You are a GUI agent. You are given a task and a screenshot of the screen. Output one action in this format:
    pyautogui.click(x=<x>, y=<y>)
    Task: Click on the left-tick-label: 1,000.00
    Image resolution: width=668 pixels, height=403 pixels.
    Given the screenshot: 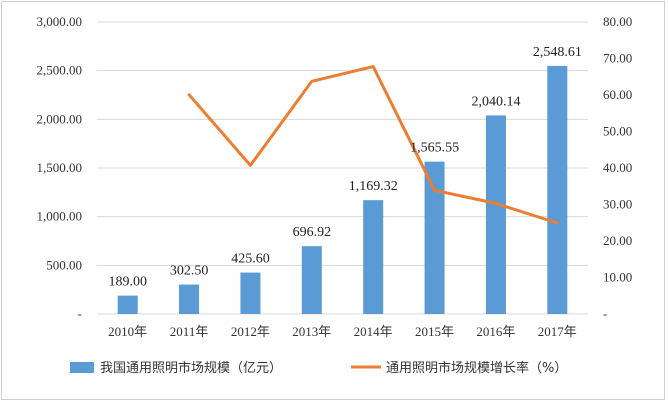 What is the action you would take?
    pyautogui.click(x=60, y=216)
    